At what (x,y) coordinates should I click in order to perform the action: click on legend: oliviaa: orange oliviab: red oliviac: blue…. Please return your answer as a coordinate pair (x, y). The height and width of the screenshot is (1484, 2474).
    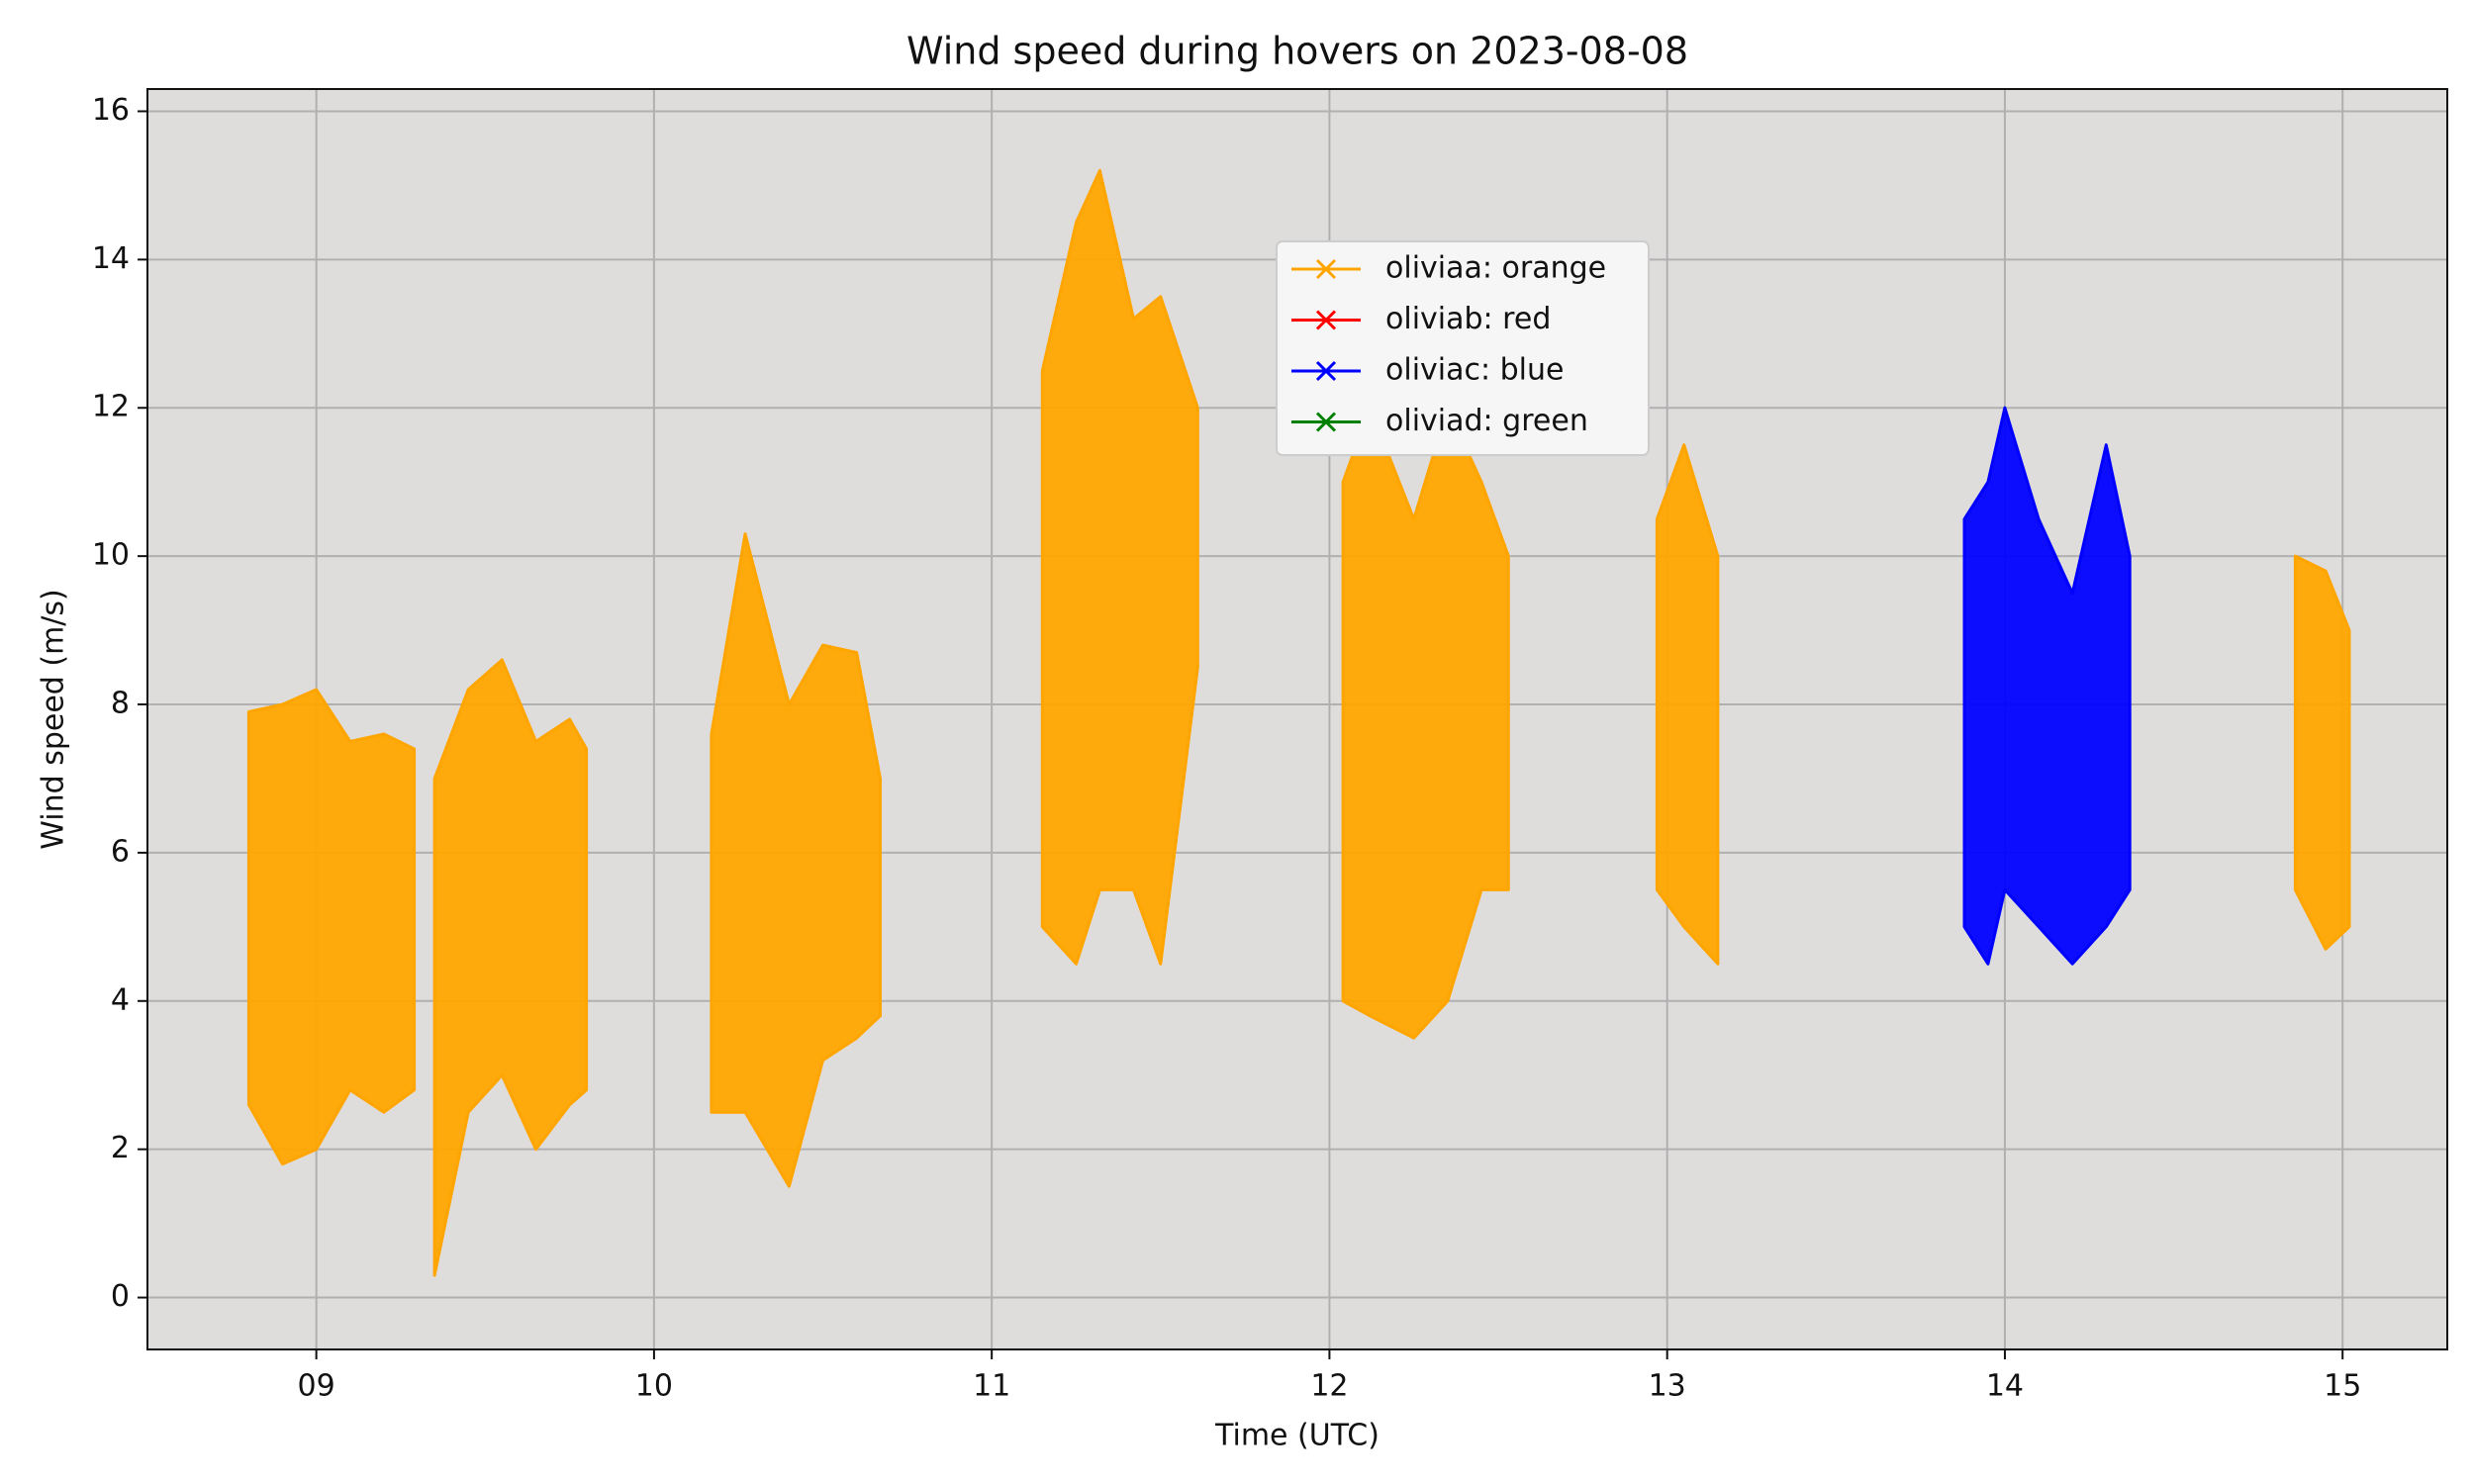
    Looking at the image, I should click on (1463, 348).